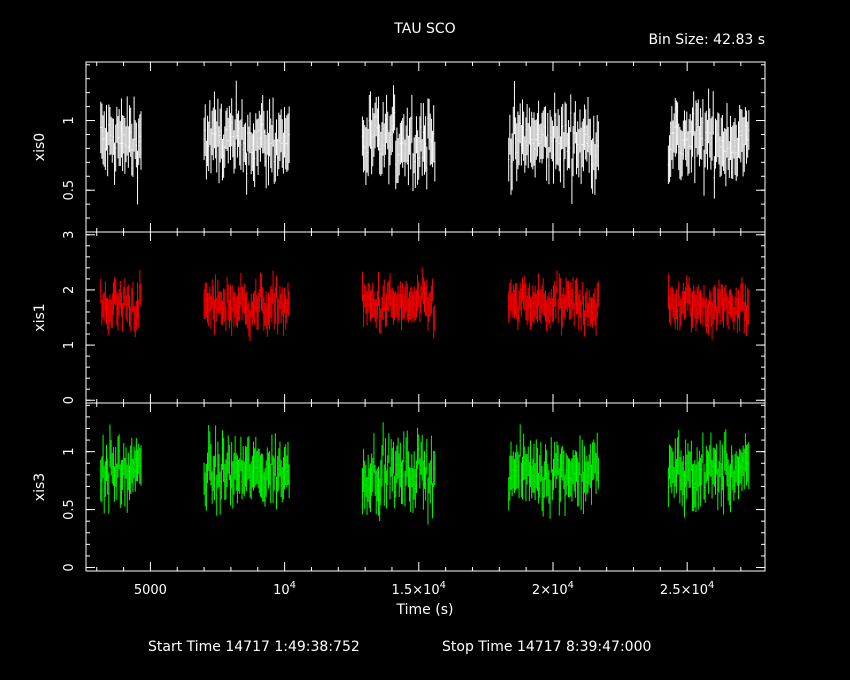 This screenshot has height=680, width=850. What do you see at coordinates (419, 589) in the screenshot?
I see `x-tick-label: 1.5×104` at bounding box center [419, 589].